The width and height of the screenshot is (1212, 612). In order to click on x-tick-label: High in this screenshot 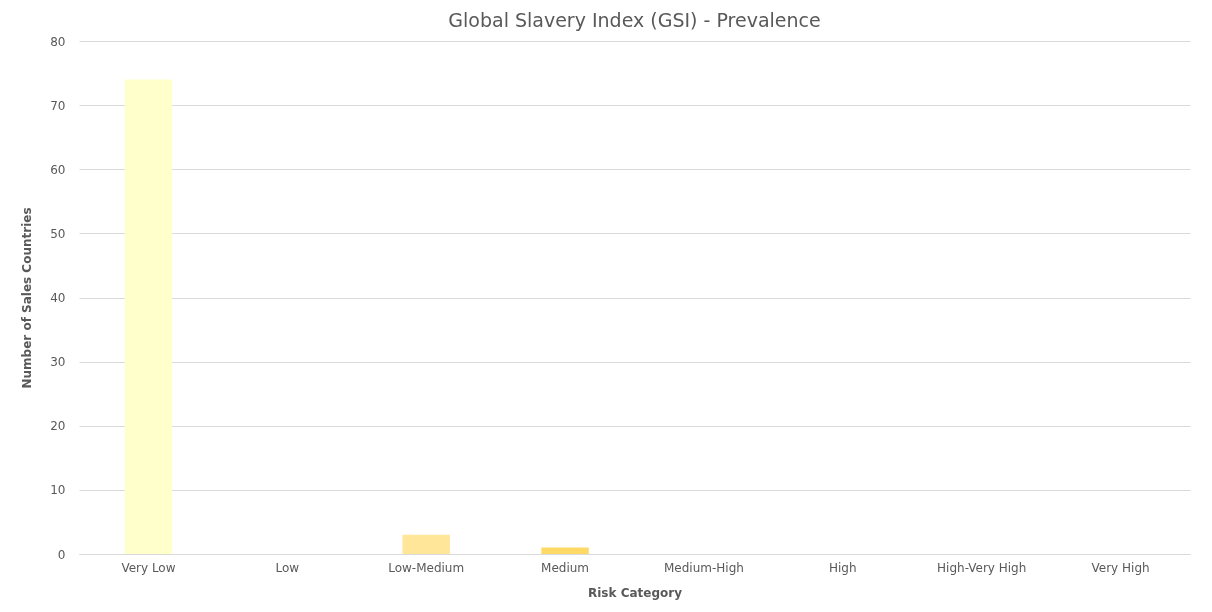, I will do `click(843, 567)`.